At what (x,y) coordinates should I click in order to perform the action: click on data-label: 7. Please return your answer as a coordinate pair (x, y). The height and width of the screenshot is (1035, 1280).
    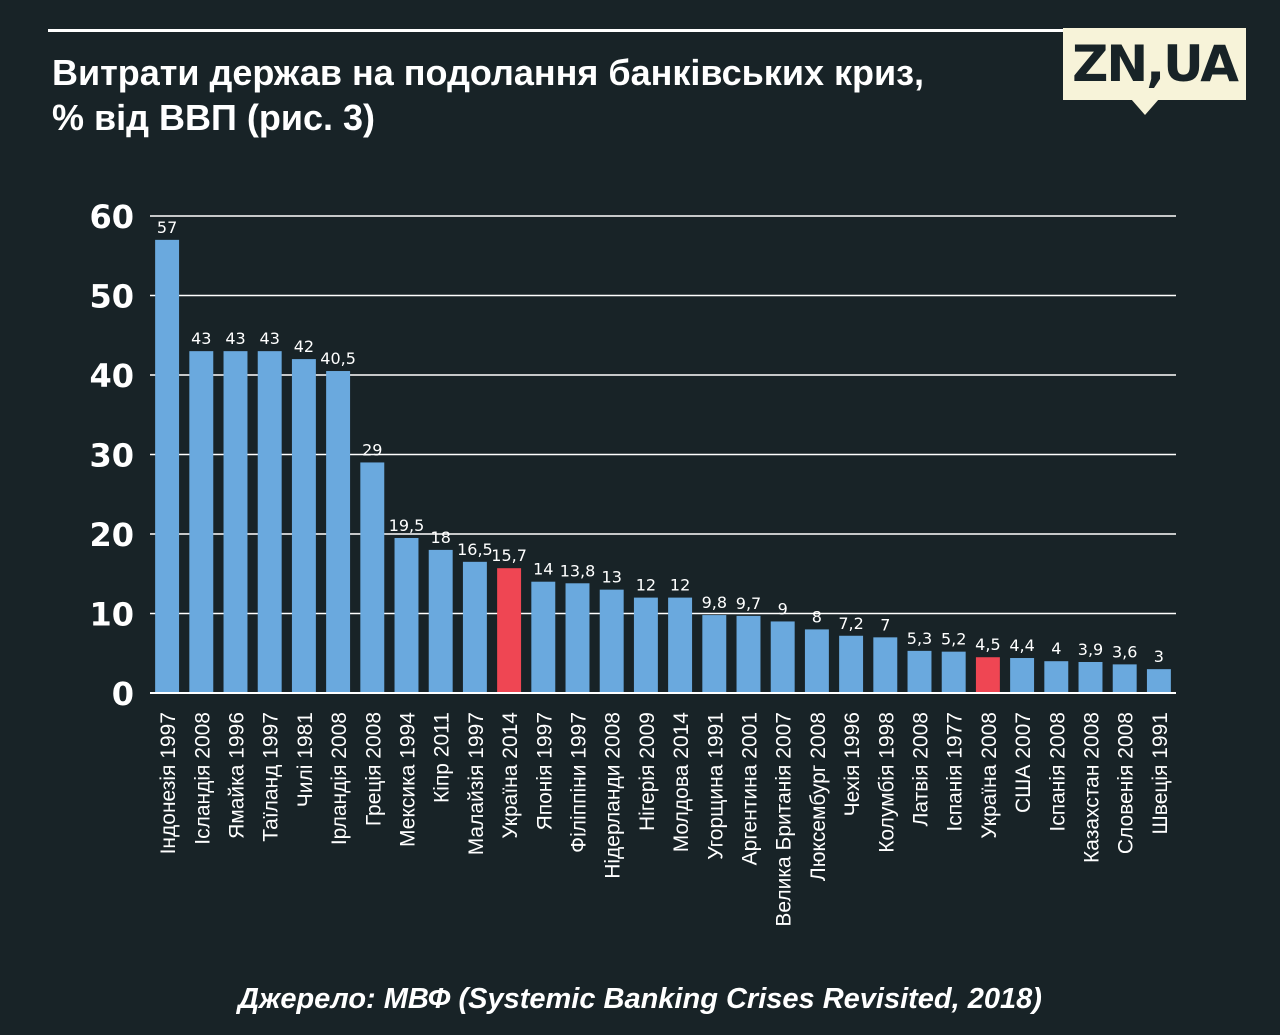
    Looking at the image, I should click on (885, 624).